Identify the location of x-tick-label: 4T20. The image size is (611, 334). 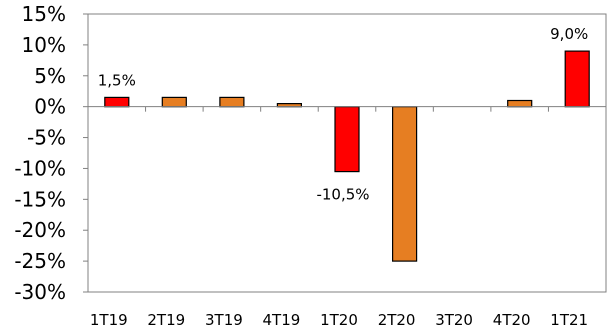
(512, 320).